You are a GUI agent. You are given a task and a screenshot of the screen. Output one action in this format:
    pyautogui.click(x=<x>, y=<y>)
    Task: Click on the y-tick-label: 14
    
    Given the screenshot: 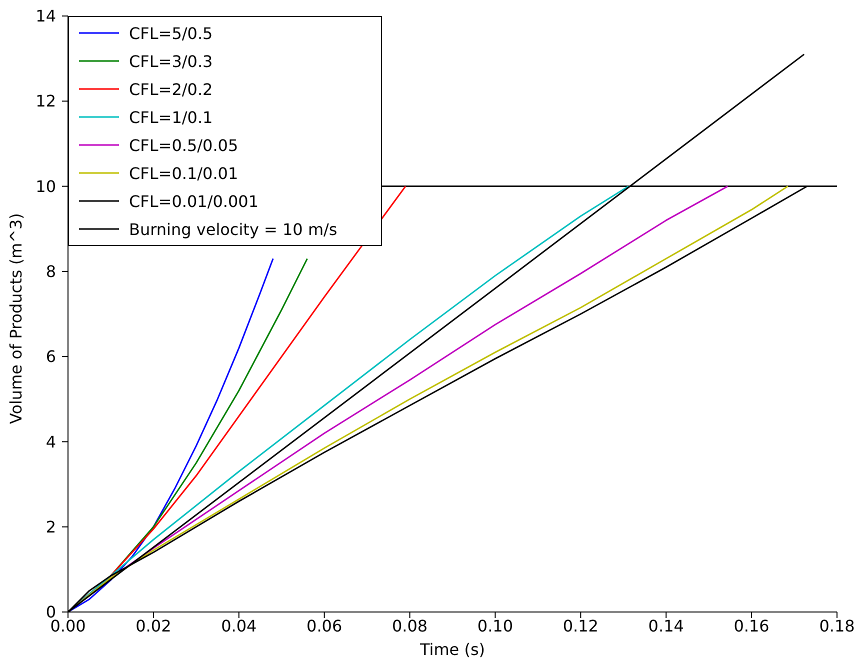 What is the action you would take?
    pyautogui.click(x=46, y=16)
    